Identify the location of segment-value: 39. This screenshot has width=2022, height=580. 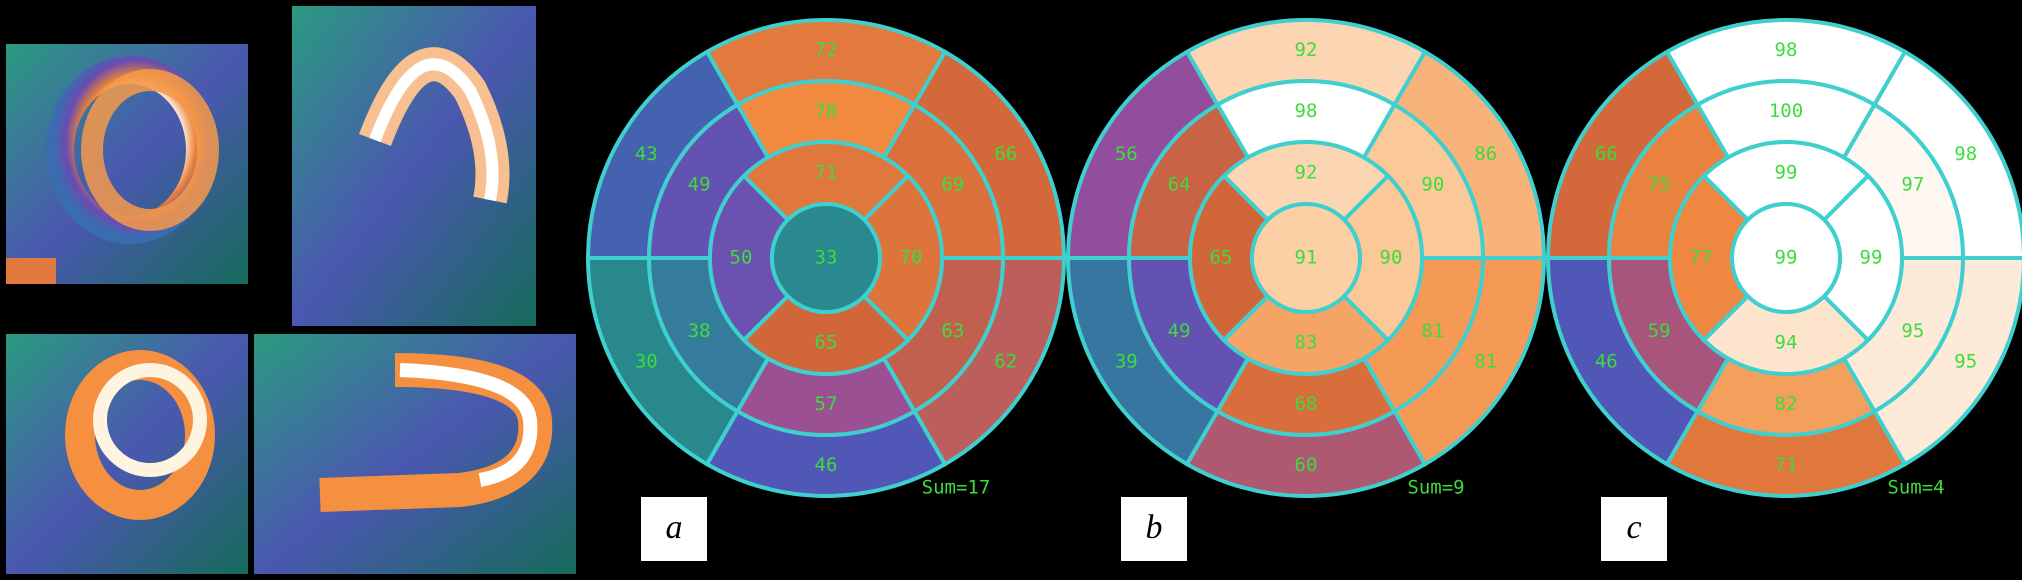
(1126, 361).